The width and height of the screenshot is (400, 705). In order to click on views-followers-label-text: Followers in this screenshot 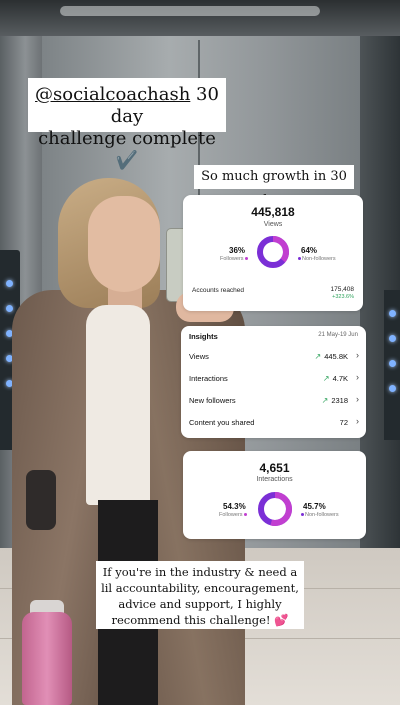, I will do `click(232, 259)`.